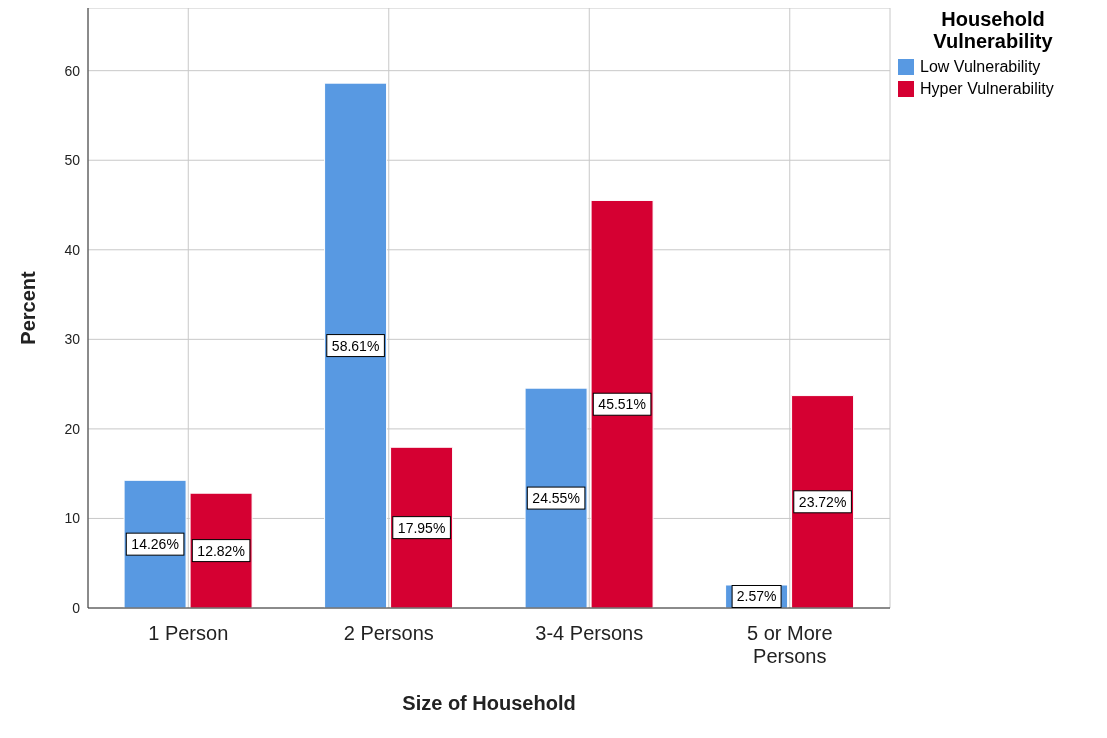  What do you see at coordinates (489, 703) in the screenshot?
I see `x-axis-title: Size of Household` at bounding box center [489, 703].